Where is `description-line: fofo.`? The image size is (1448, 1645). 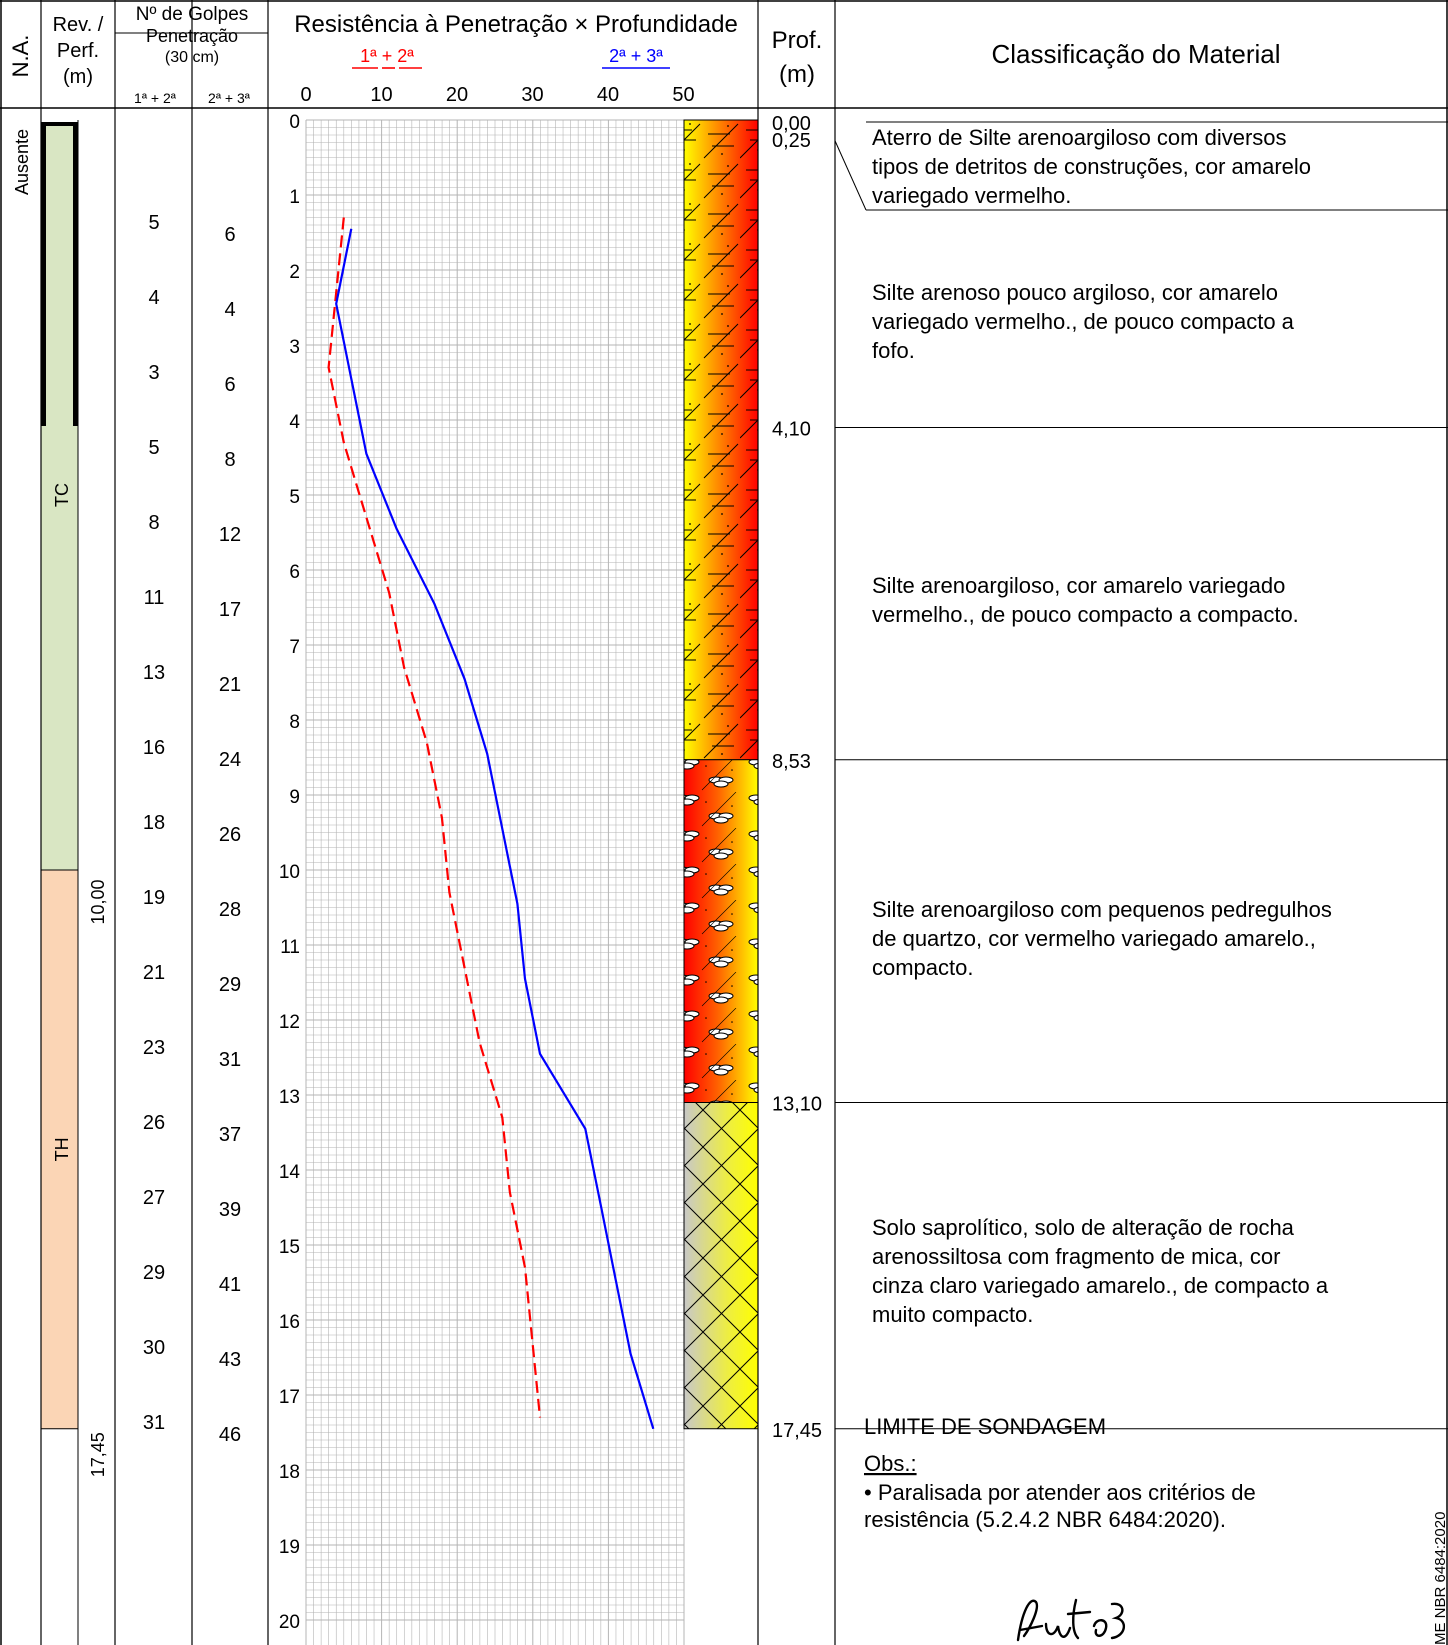 description-line: fofo. is located at coordinates (893, 350).